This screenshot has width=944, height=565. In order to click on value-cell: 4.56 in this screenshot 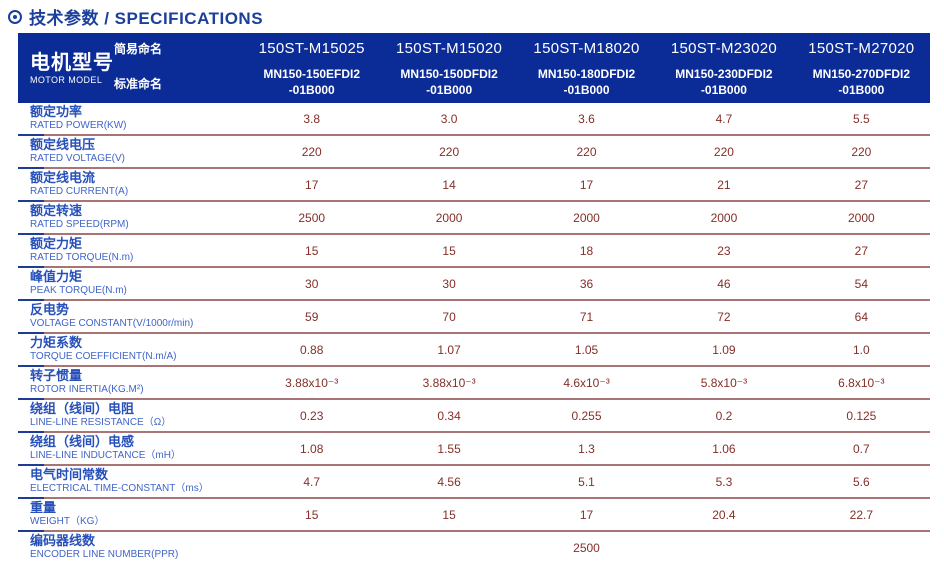, I will do `click(449, 481)`.